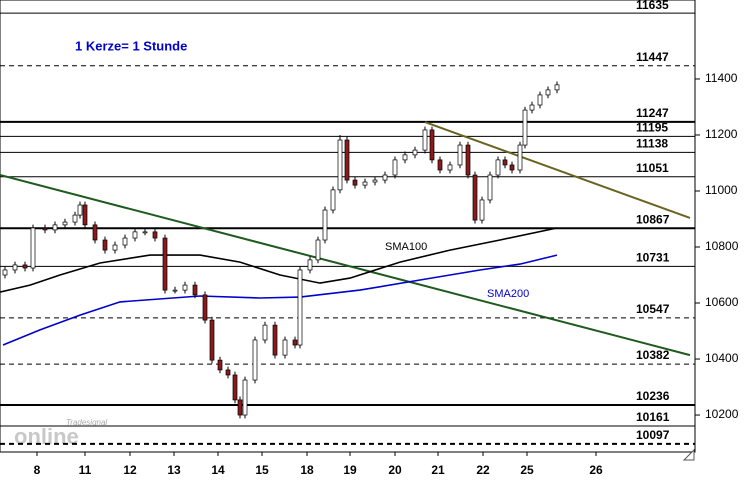 This screenshot has width=750, height=480. What do you see at coordinates (653, 219) in the screenshot?
I see `level-label: 10867` at bounding box center [653, 219].